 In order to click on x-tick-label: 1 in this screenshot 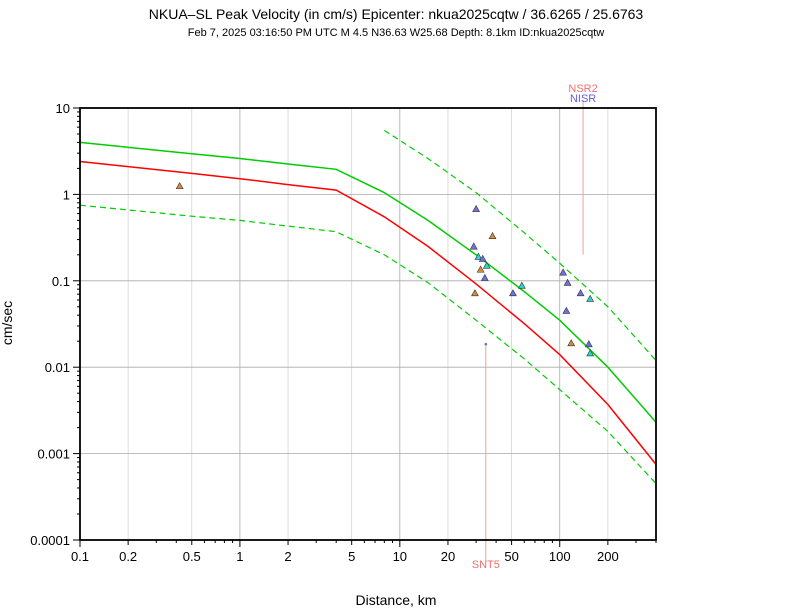, I will do `click(239, 556)`.